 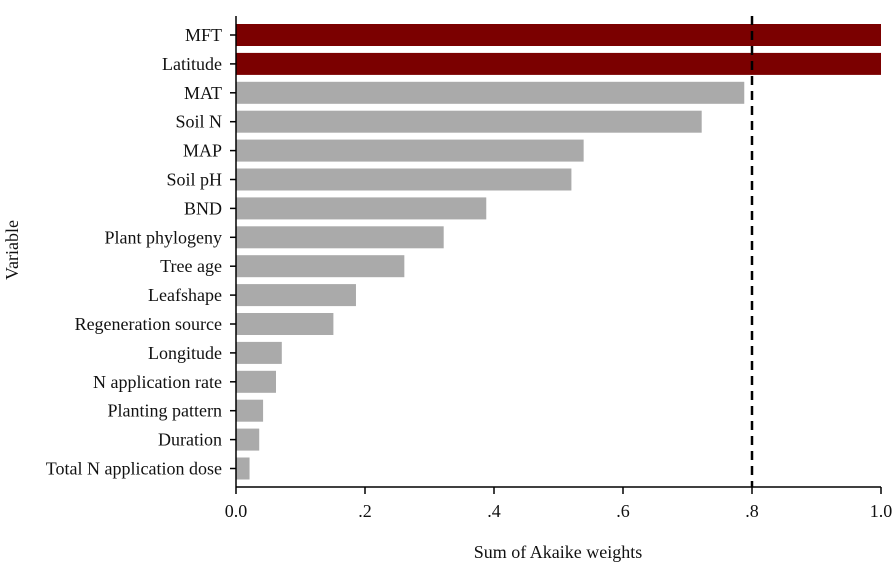 I want to click on category-label: Latitude, so click(x=192, y=64).